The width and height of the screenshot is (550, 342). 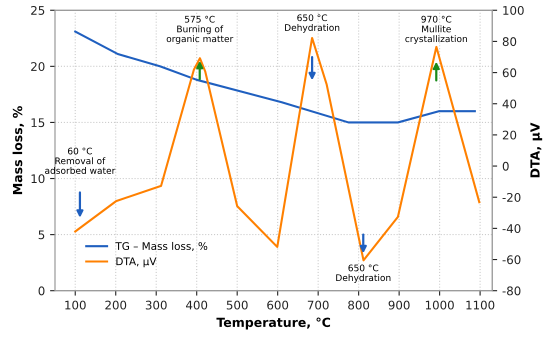 I want to click on x-tick-label: 1000, so click(x=440, y=305).